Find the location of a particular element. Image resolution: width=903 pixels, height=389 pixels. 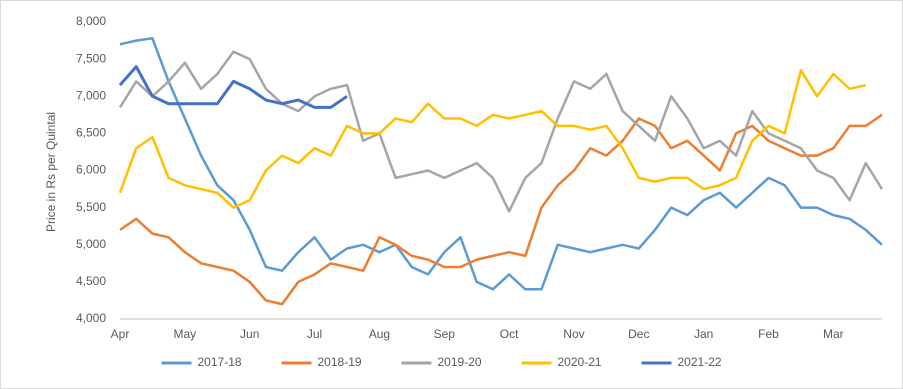

legend-label: 2020-21 is located at coordinates (580, 362).